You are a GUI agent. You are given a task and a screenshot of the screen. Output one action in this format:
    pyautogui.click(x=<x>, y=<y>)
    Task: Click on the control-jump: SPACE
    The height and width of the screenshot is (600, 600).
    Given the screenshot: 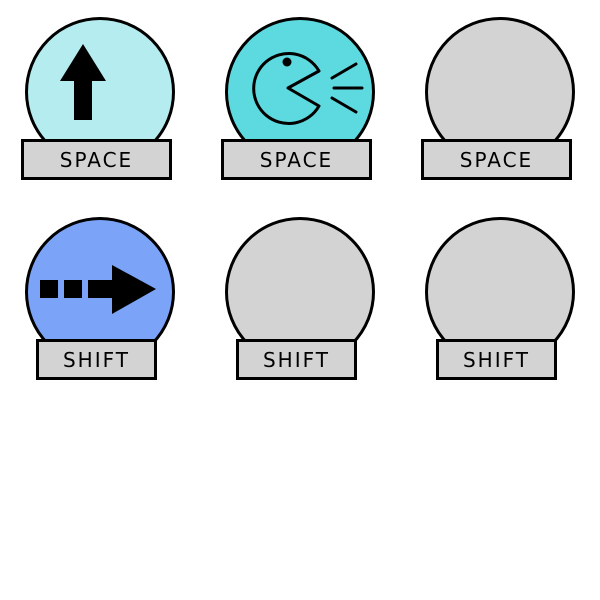 What is the action you would take?
    pyautogui.click(x=100, y=102)
    